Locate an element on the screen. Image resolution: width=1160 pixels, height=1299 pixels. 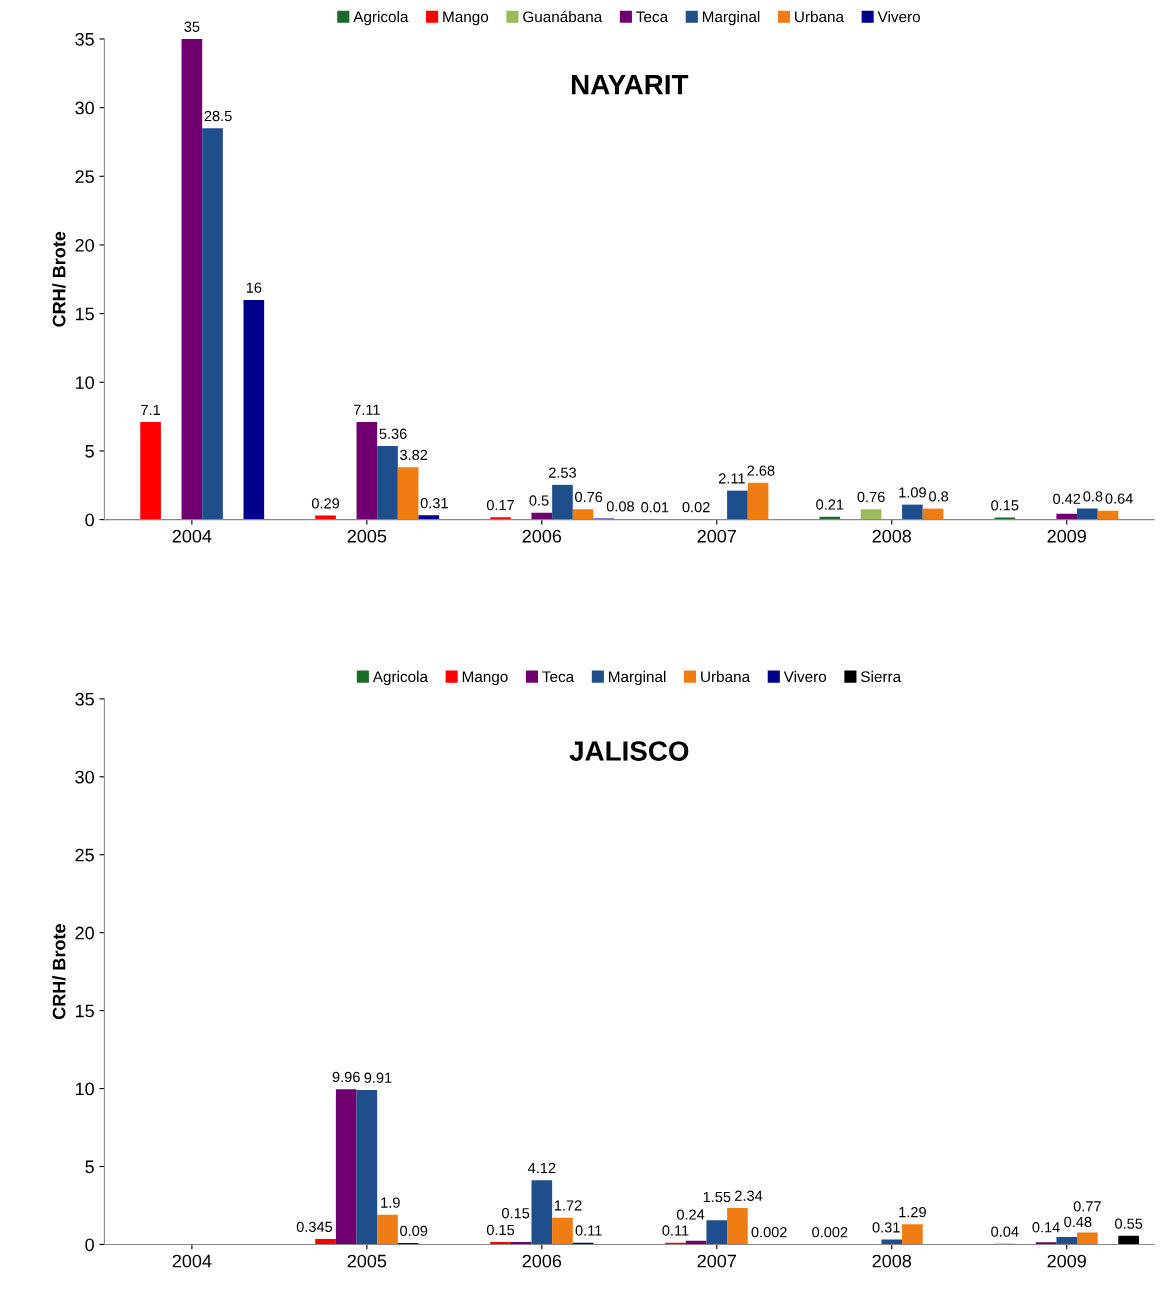
data-label: 16 is located at coordinates (254, 287).